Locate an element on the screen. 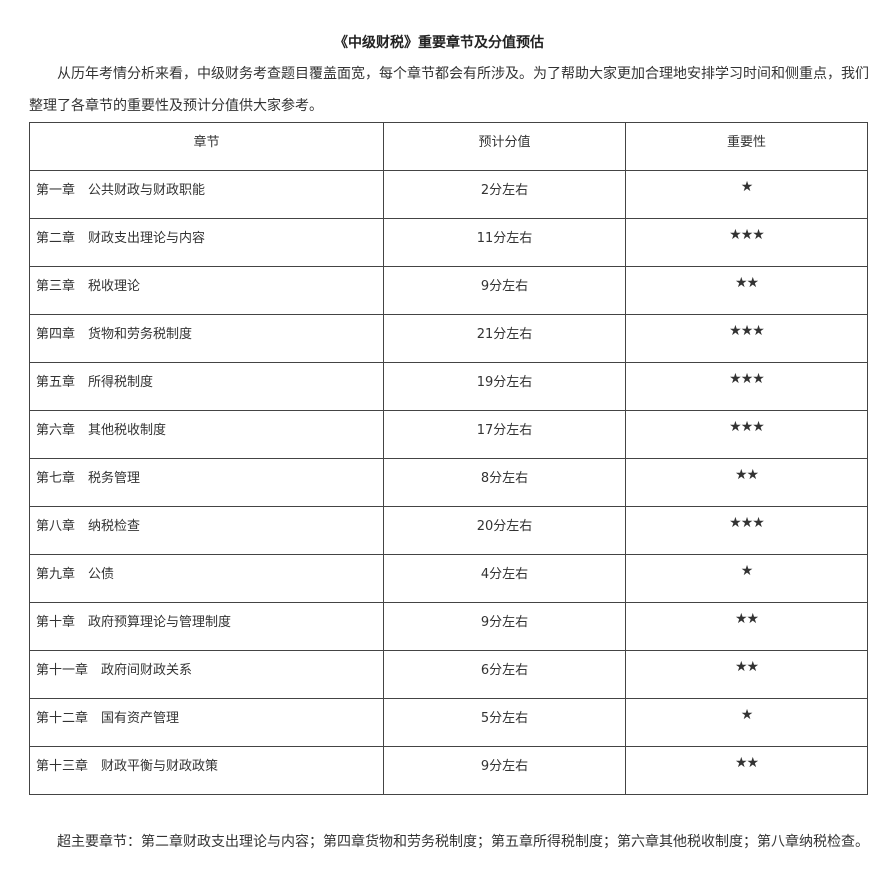  table-header-row: 章节 预计分值 重要性 is located at coordinates (448, 146).